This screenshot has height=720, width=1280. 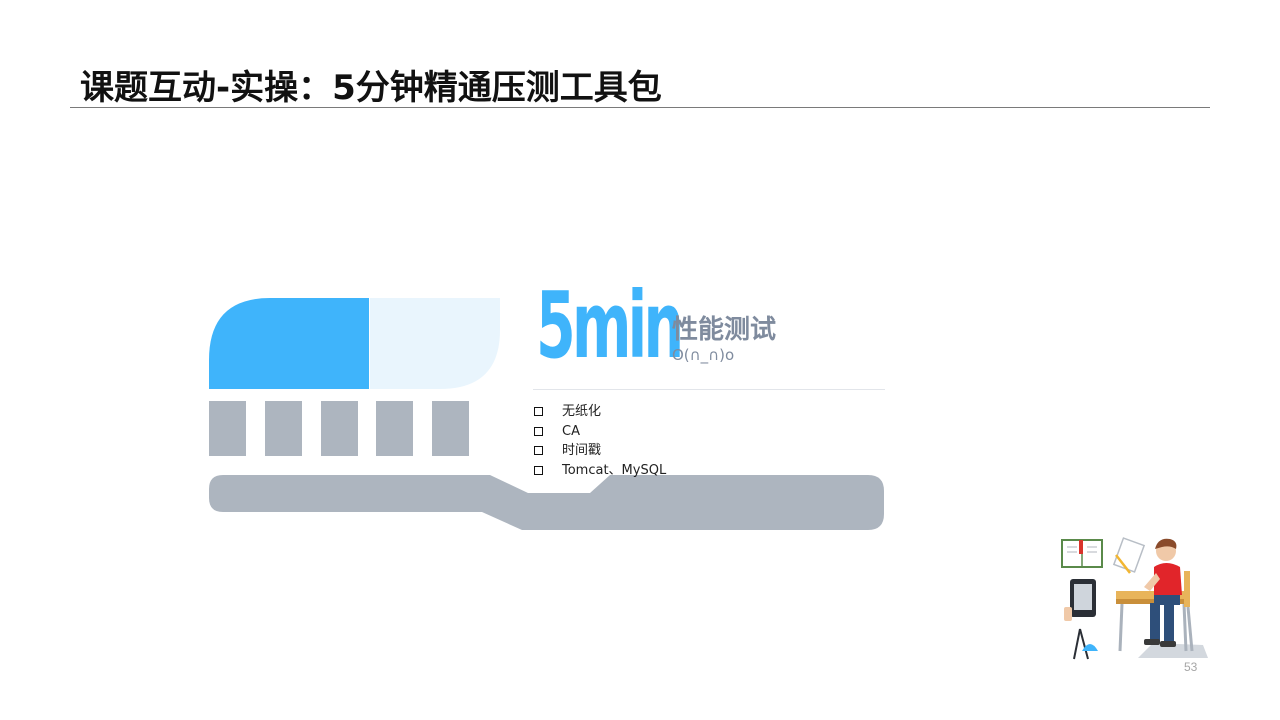 What do you see at coordinates (1085, 644) in the screenshot?
I see `compass-icon` at bounding box center [1085, 644].